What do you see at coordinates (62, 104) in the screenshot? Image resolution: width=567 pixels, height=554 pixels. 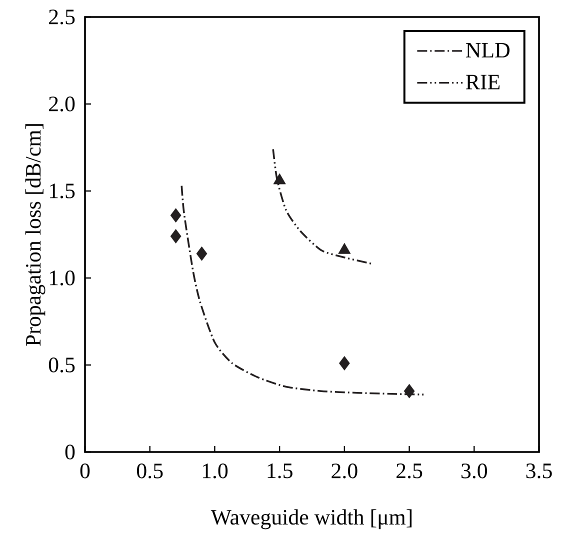 I see `y-tick-label: 2.0` at bounding box center [62, 104].